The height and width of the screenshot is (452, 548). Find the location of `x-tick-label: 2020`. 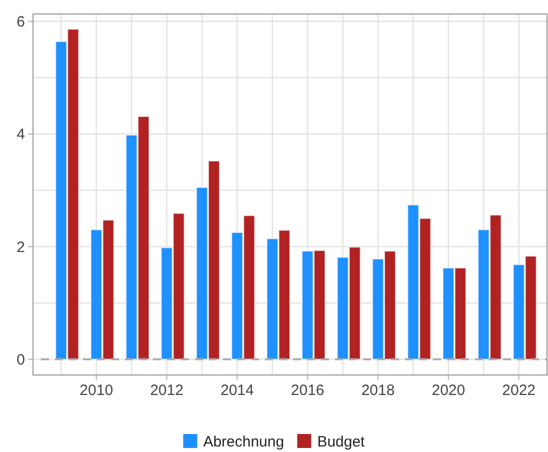

x-tick-label: 2020 is located at coordinates (449, 390).